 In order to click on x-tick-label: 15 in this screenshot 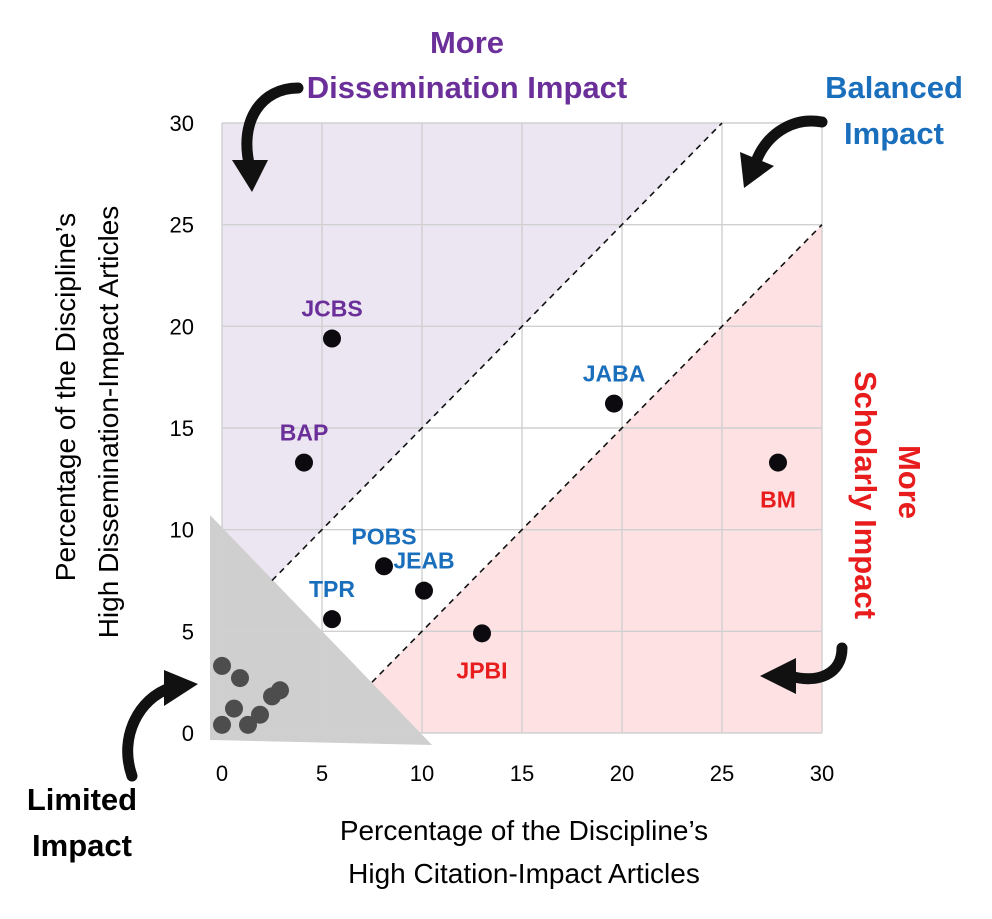, I will do `click(522, 773)`.